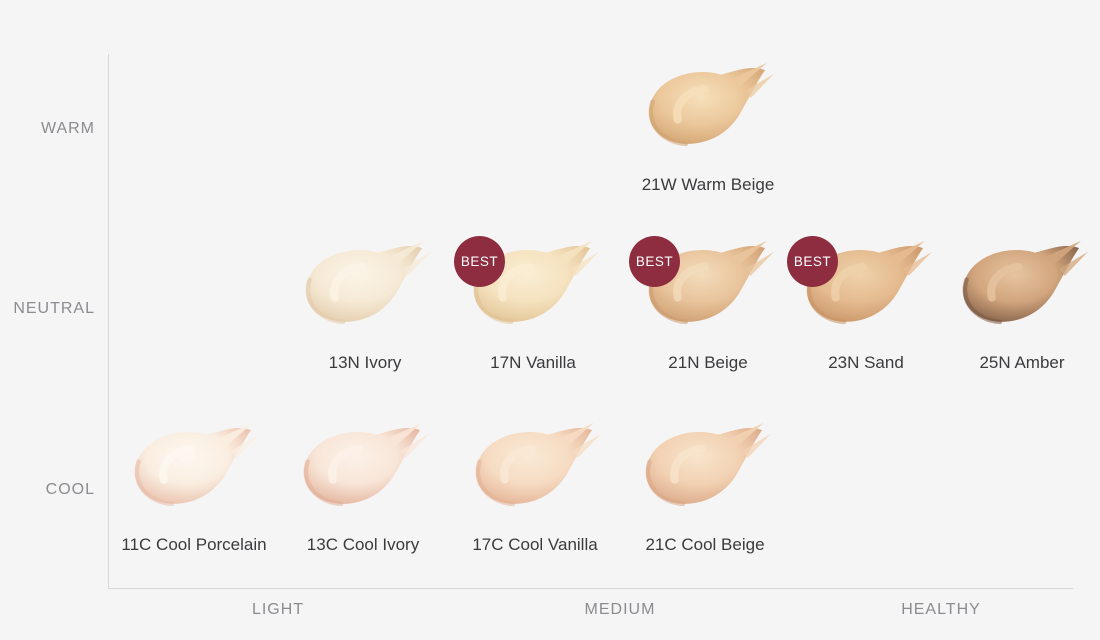  What do you see at coordinates (1022, 362) in the screenshot?
I see `shade-label: 25N Amber` at bounding box center [1022, 362].